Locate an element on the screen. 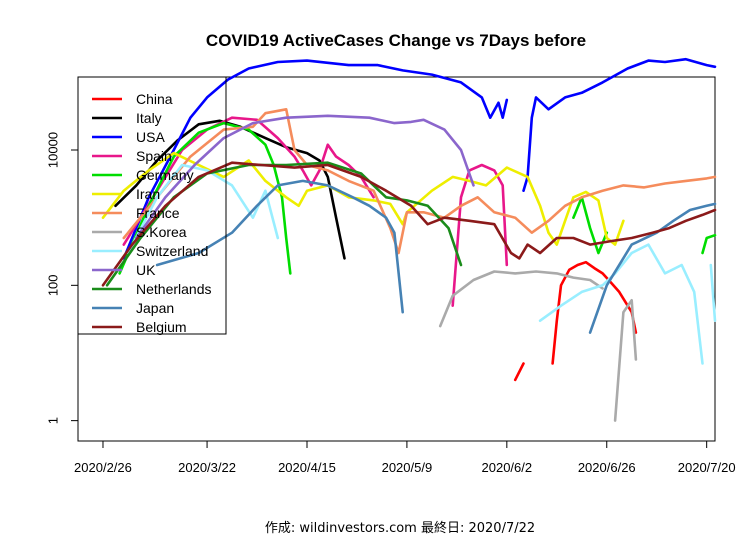 This screenshot has height=540, width=756. legend-label: Spain is located at coordinates (154, 156).